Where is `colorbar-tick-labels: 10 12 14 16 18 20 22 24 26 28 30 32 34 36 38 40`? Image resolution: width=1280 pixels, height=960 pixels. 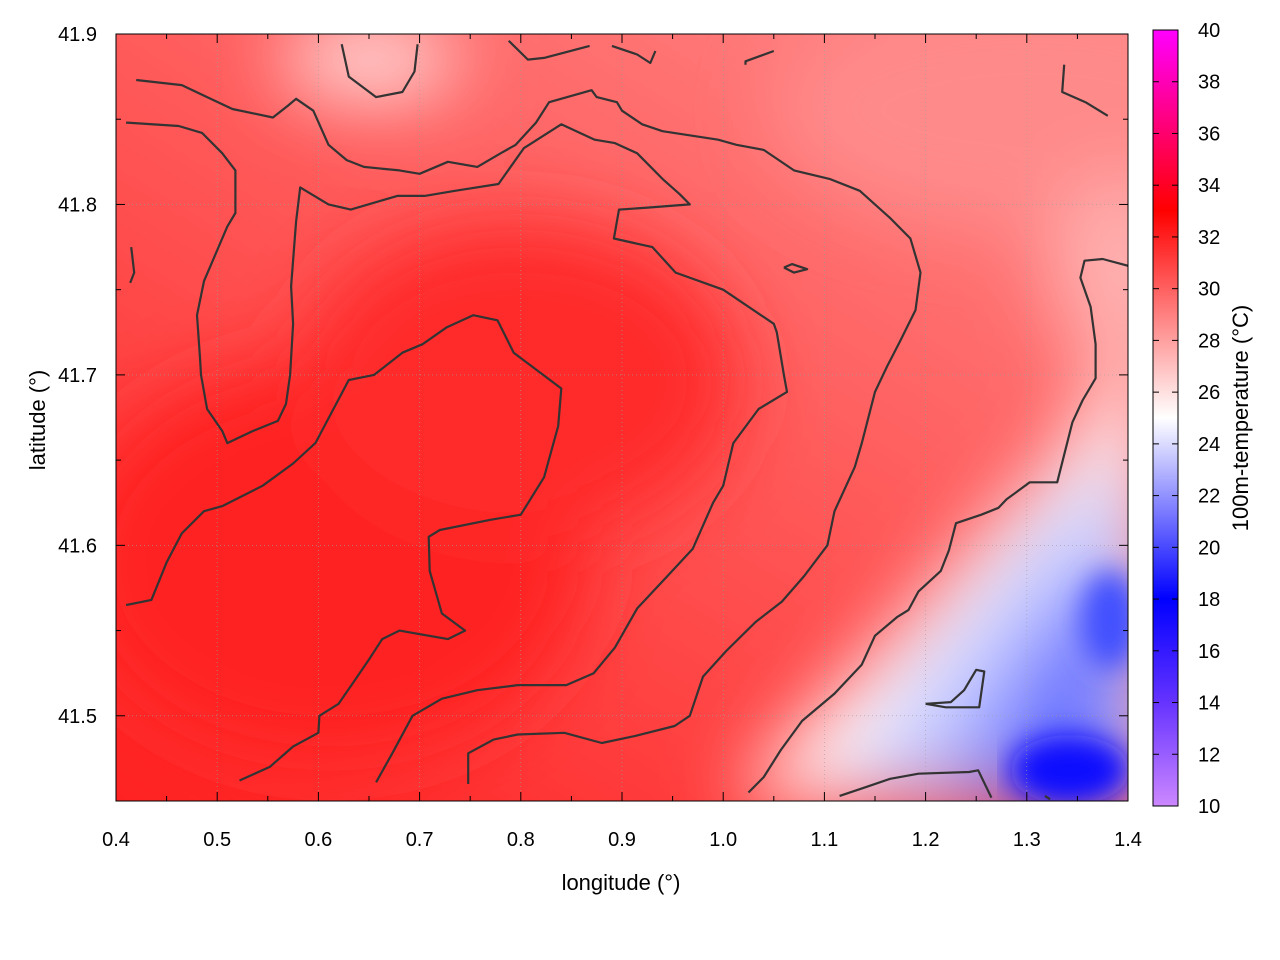 colorbar-tick-labels: 10 12 14 16 18 20 22 24 26 28 30 32 34 36 38 40 is located at coordinates (1209, 419).